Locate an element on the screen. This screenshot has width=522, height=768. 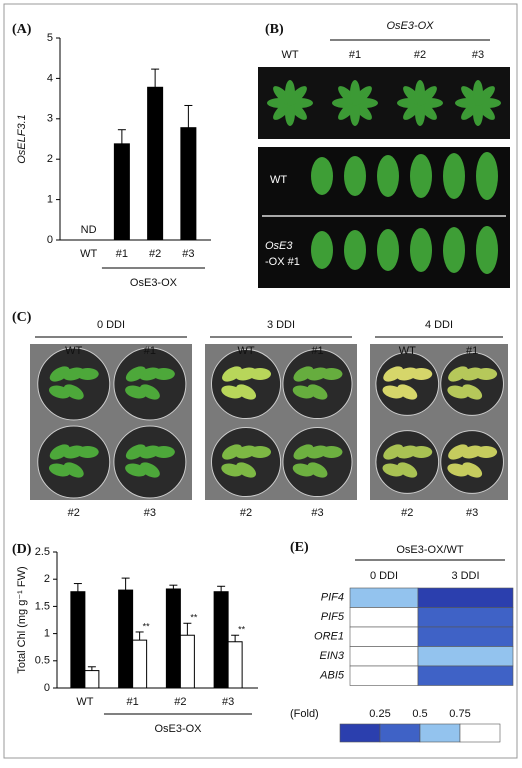
row-label: ABI5 is located at coordinates (332, 676).